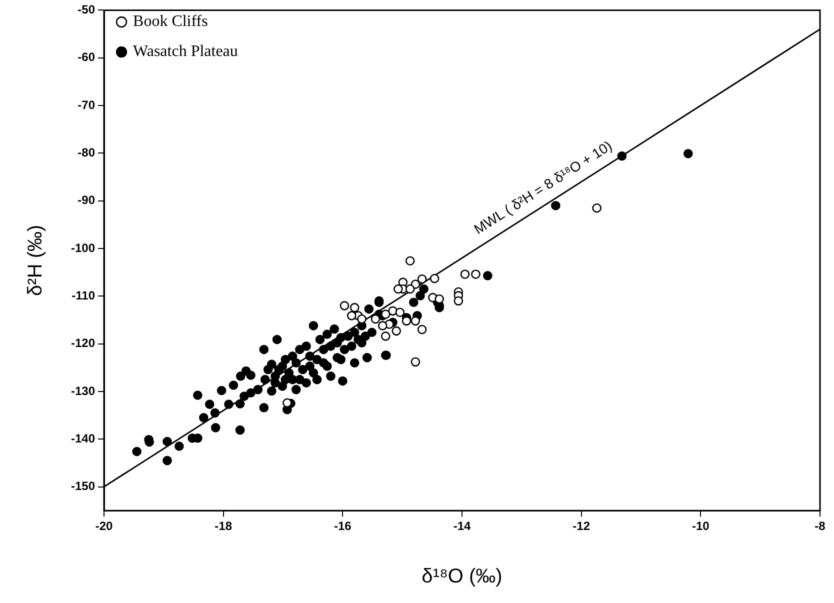 This screenshot has height=603, width=834. I want to click on y-tick-label: -150, so click(83, 486).